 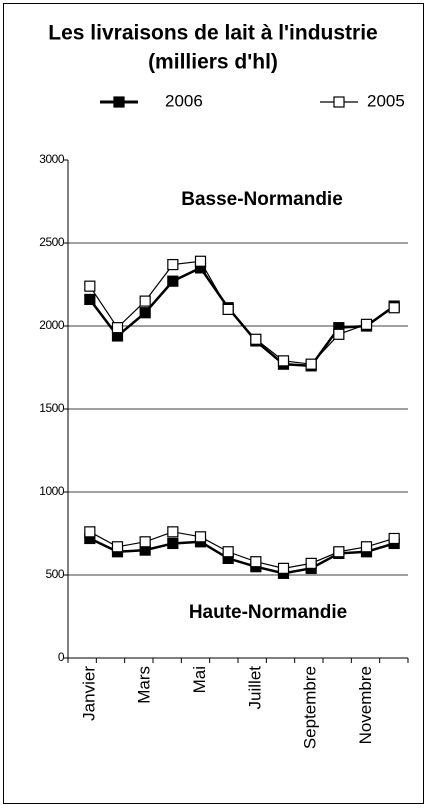 I want to click on y-tick-label: 1500, so click(x=52, y=408).